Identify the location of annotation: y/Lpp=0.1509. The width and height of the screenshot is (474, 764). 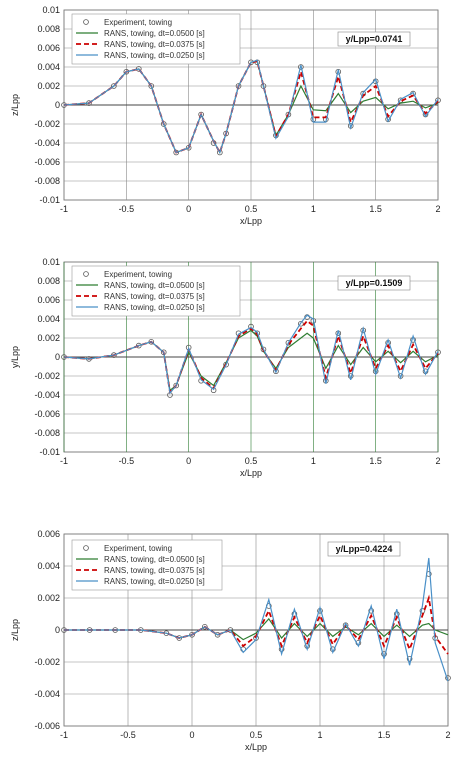
(374, 283).